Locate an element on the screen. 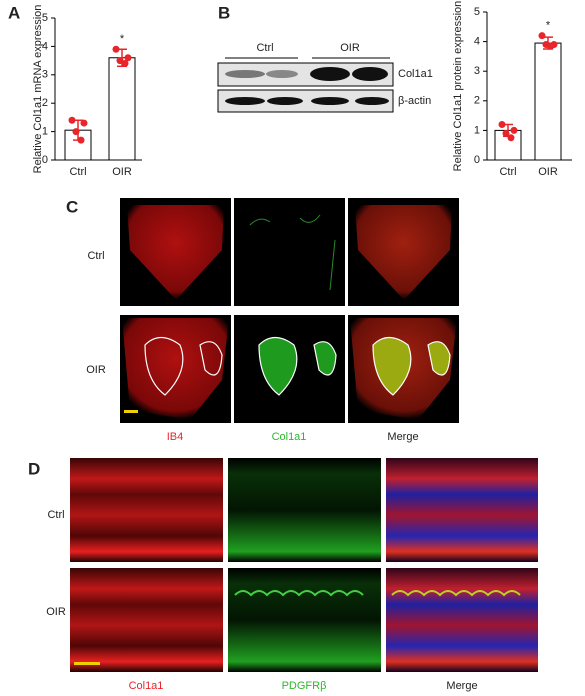 Image resolution: width=585 pixels, height=696 pixels. y-axis-label: Relative Col1a1 protein expression is located at coordinates (458, 86).